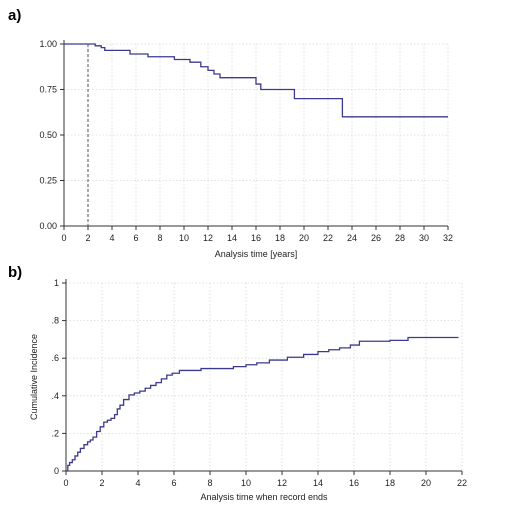 The image size is (520, 505). Describe the element at coordinates (376, 238) in the screenshot. I see `x-tick-label: 26` at that location.